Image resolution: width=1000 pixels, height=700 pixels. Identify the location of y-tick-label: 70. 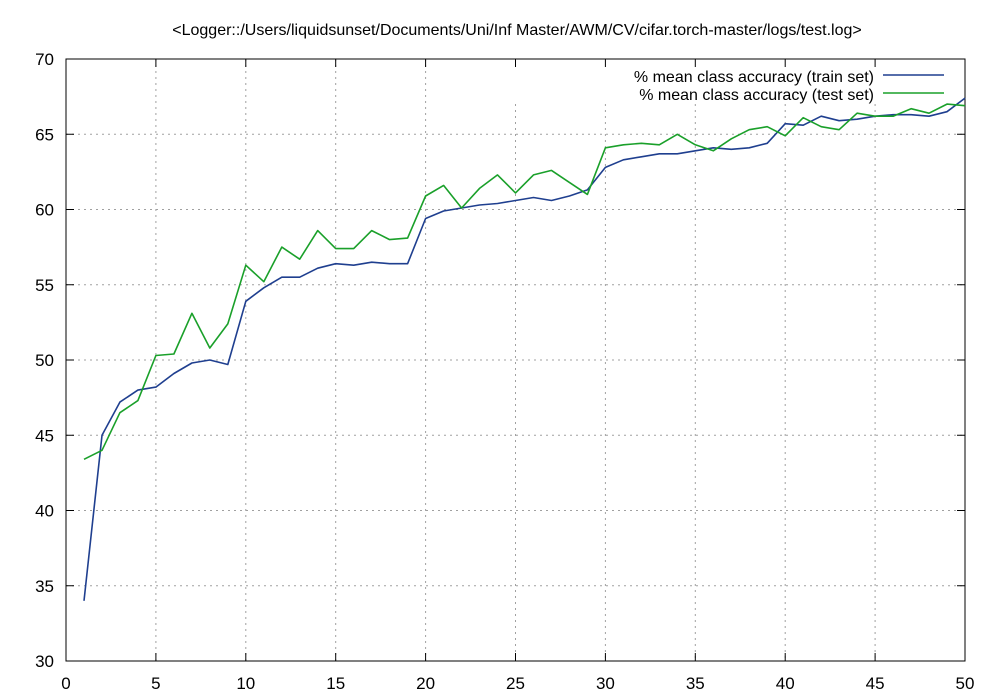
(44, 59).